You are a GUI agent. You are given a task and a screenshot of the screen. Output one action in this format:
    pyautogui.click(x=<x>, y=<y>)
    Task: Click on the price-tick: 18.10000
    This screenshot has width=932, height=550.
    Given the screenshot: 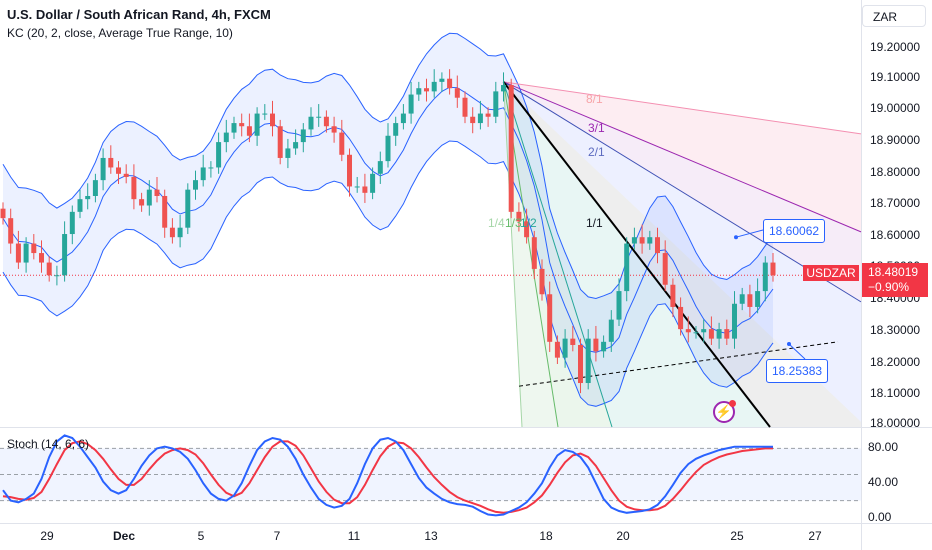 What is the action you would take?
    pyautogui.click(x=895, y=393)
    